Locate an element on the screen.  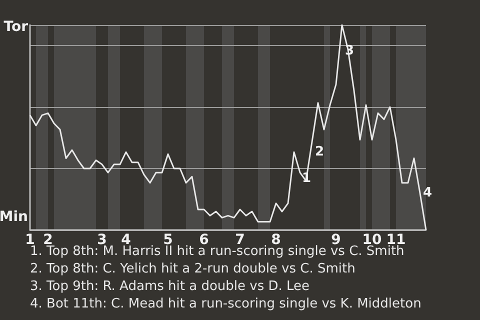
annotation: 4 is located at coordinates (427, 193).